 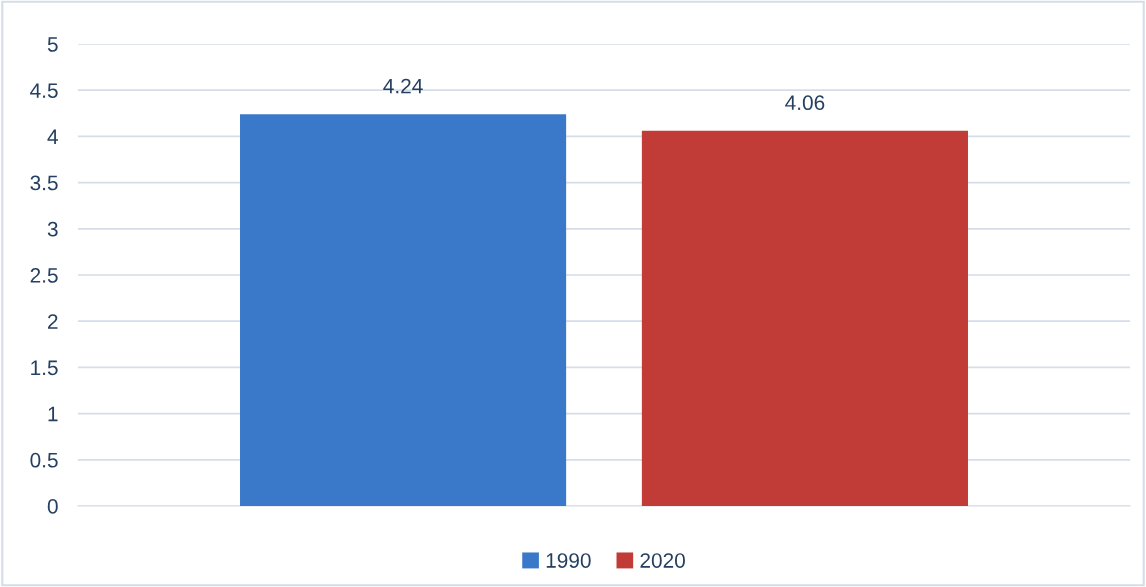 What do you see at coordinates (44, 183) in the screenshot?
I see `y-tick-label: 3.5` at bounding box center [44, 183].